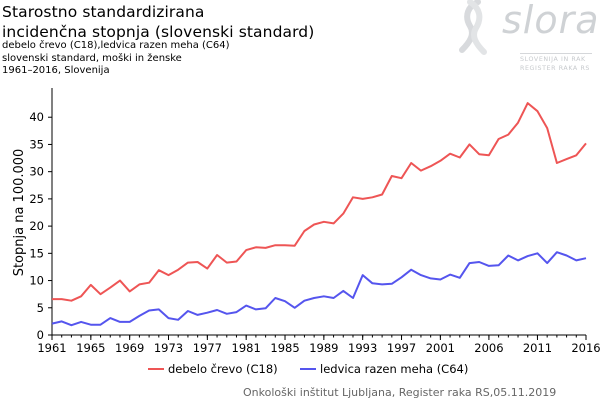 Image resolution: width=600 pixels, height=400 pixels. What do you see at coordinates (90, 348) in the screenshot?
I see `x-tick-label: 1965` at bounding box center [90, 348].